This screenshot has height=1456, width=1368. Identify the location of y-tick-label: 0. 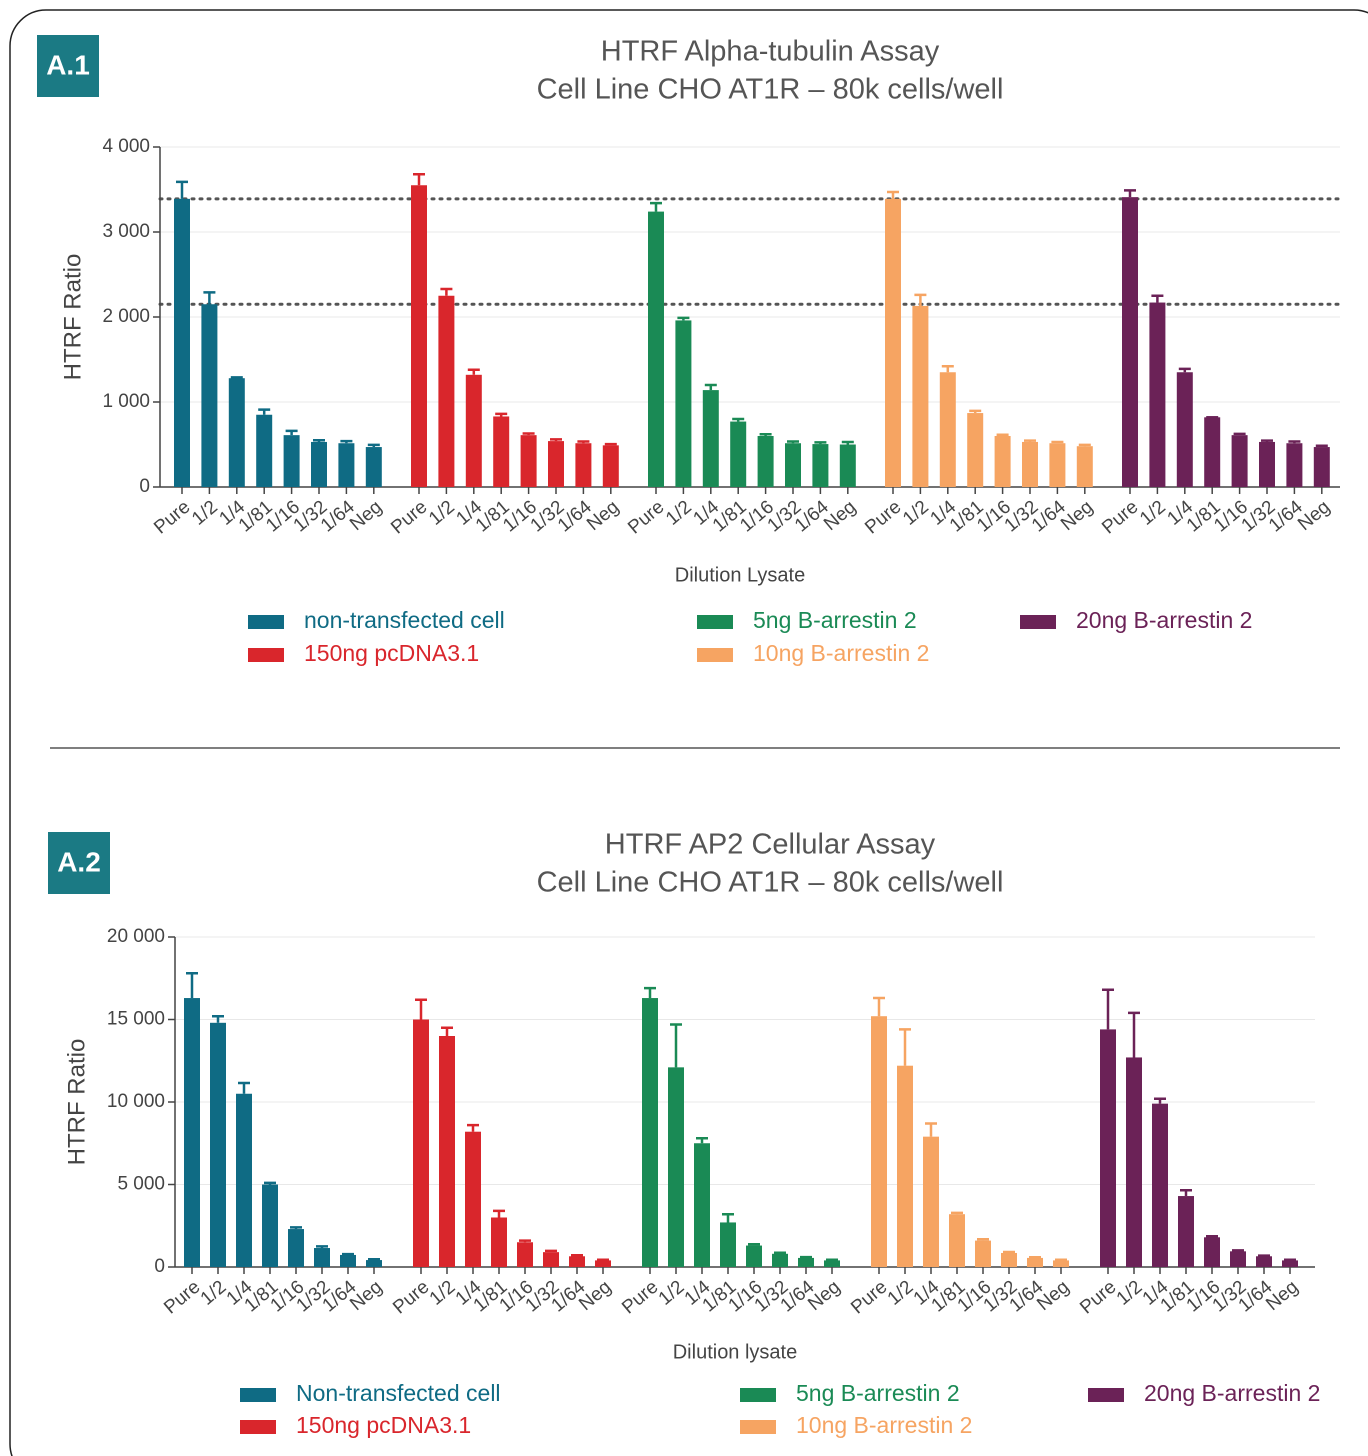
(144, 486).